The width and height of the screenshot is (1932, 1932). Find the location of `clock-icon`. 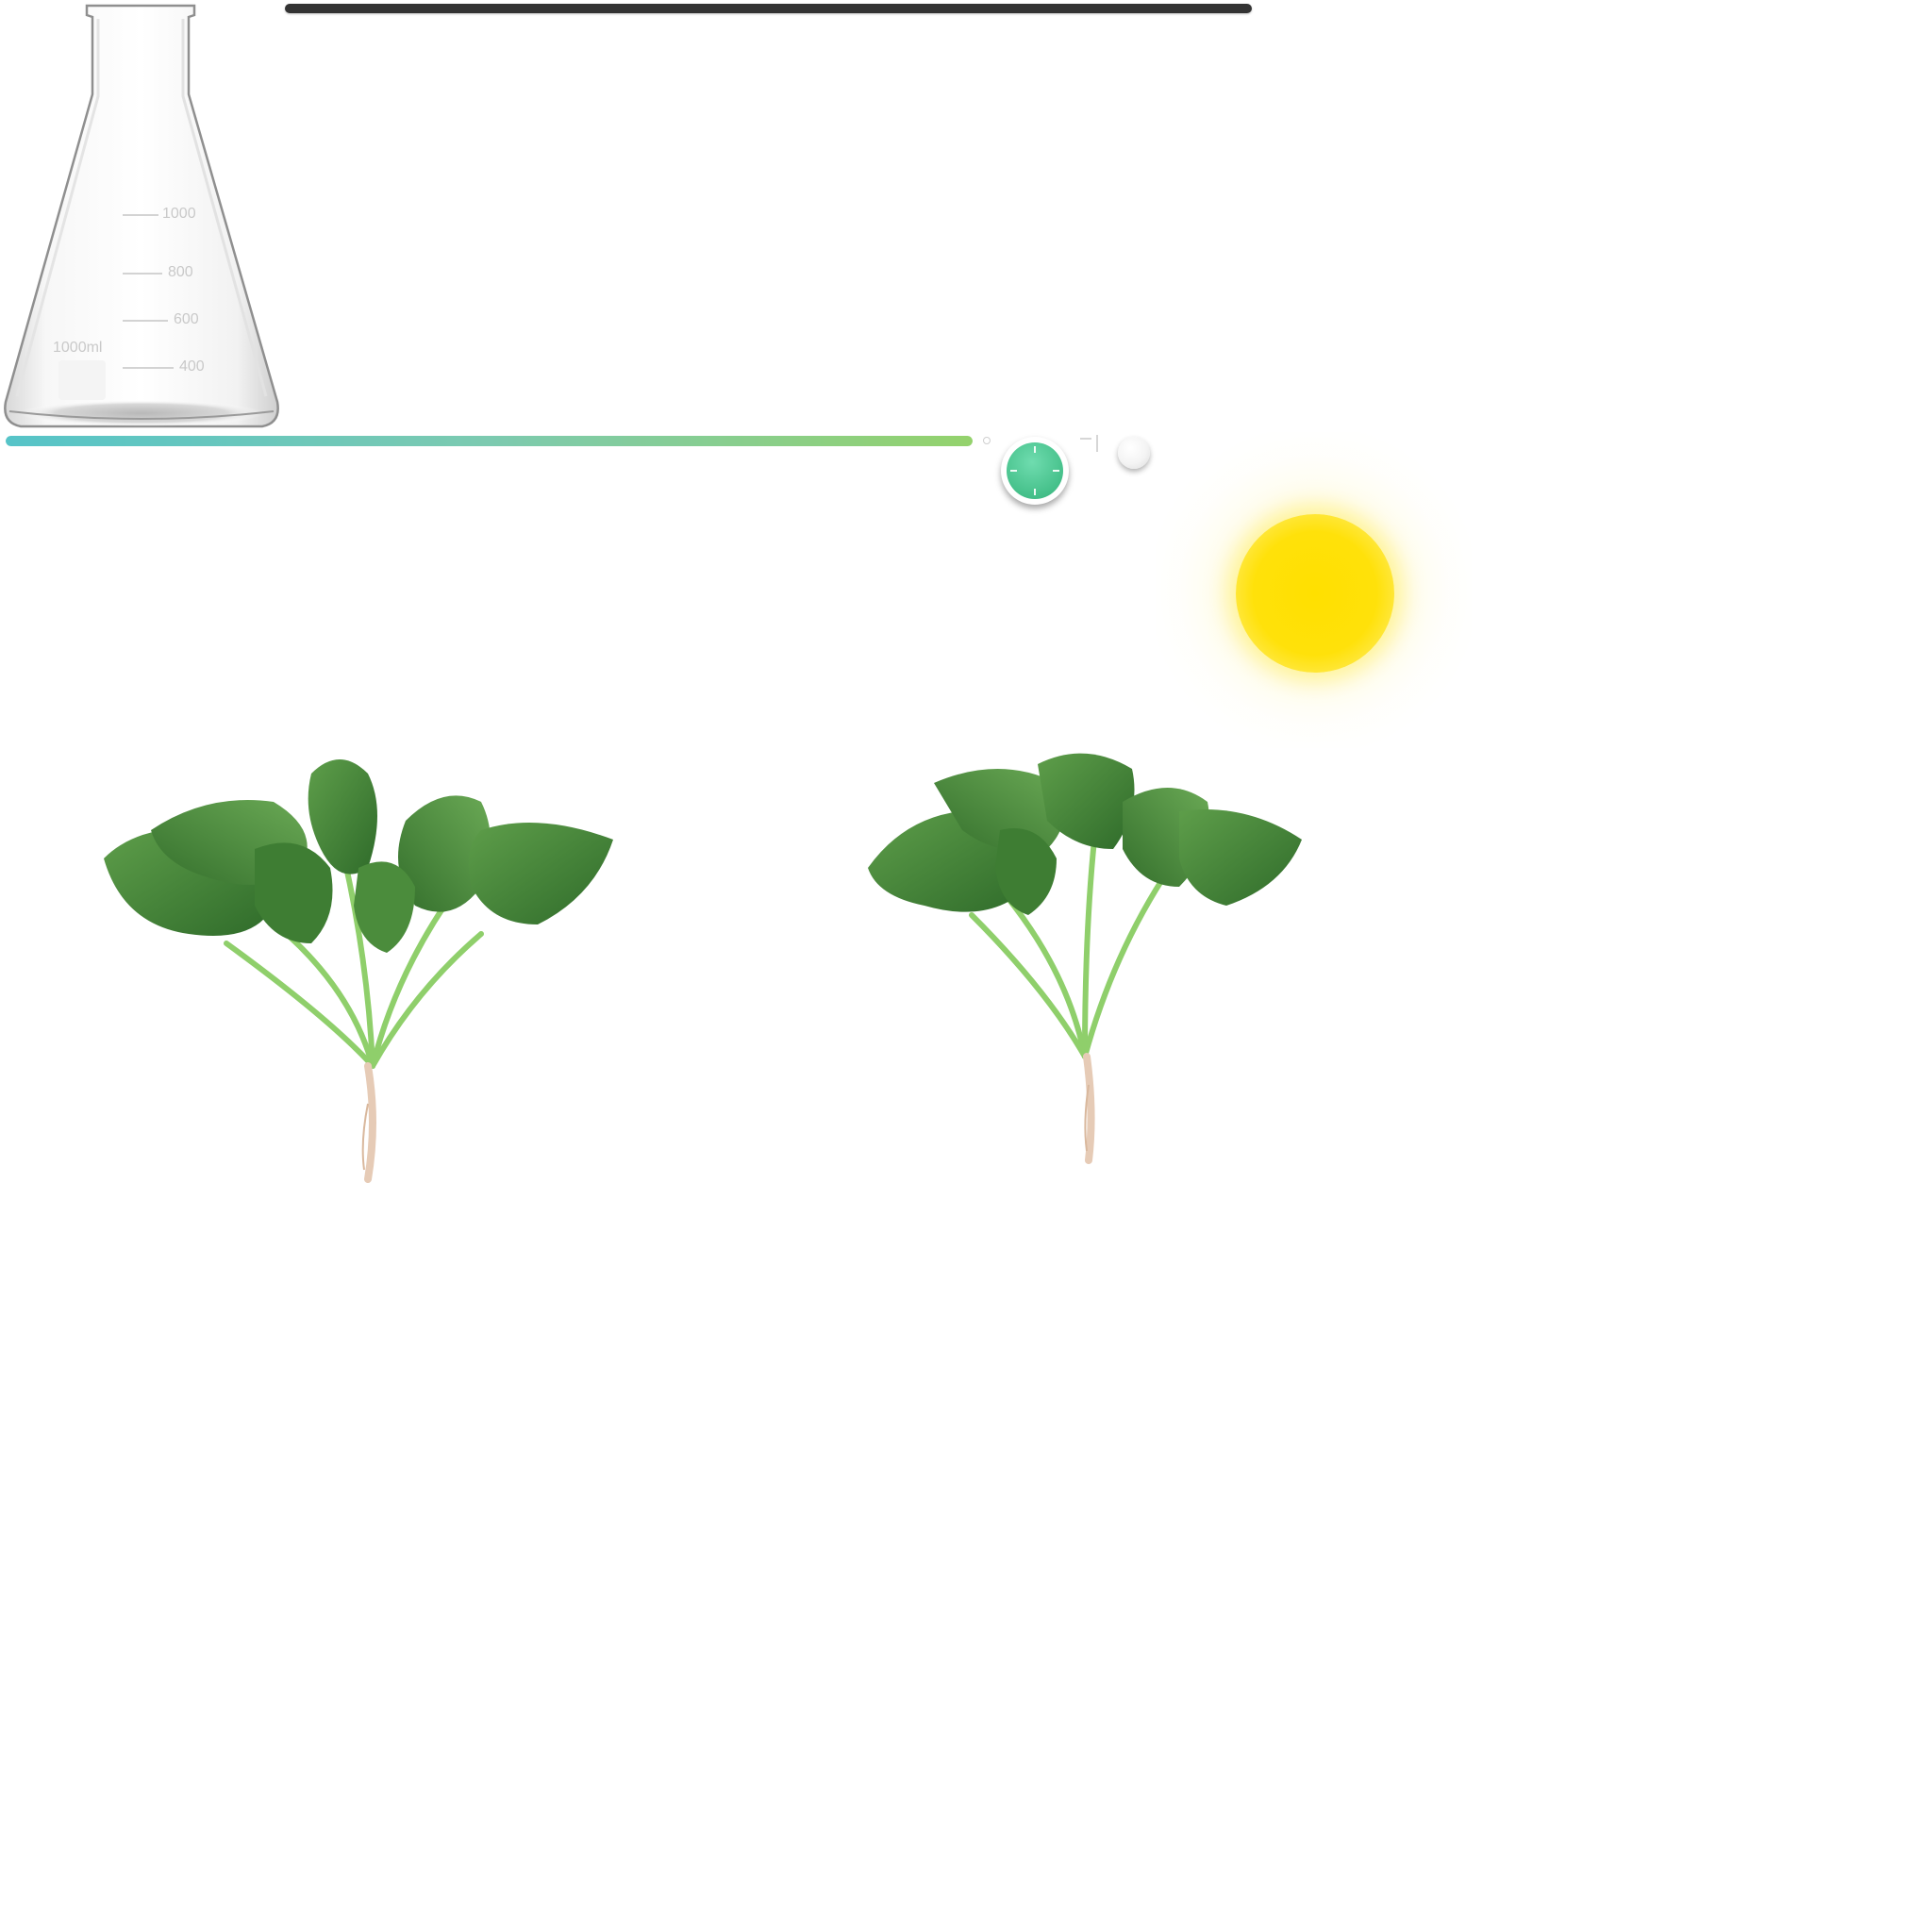

clock-icon is located at coordinates (1035, 470).